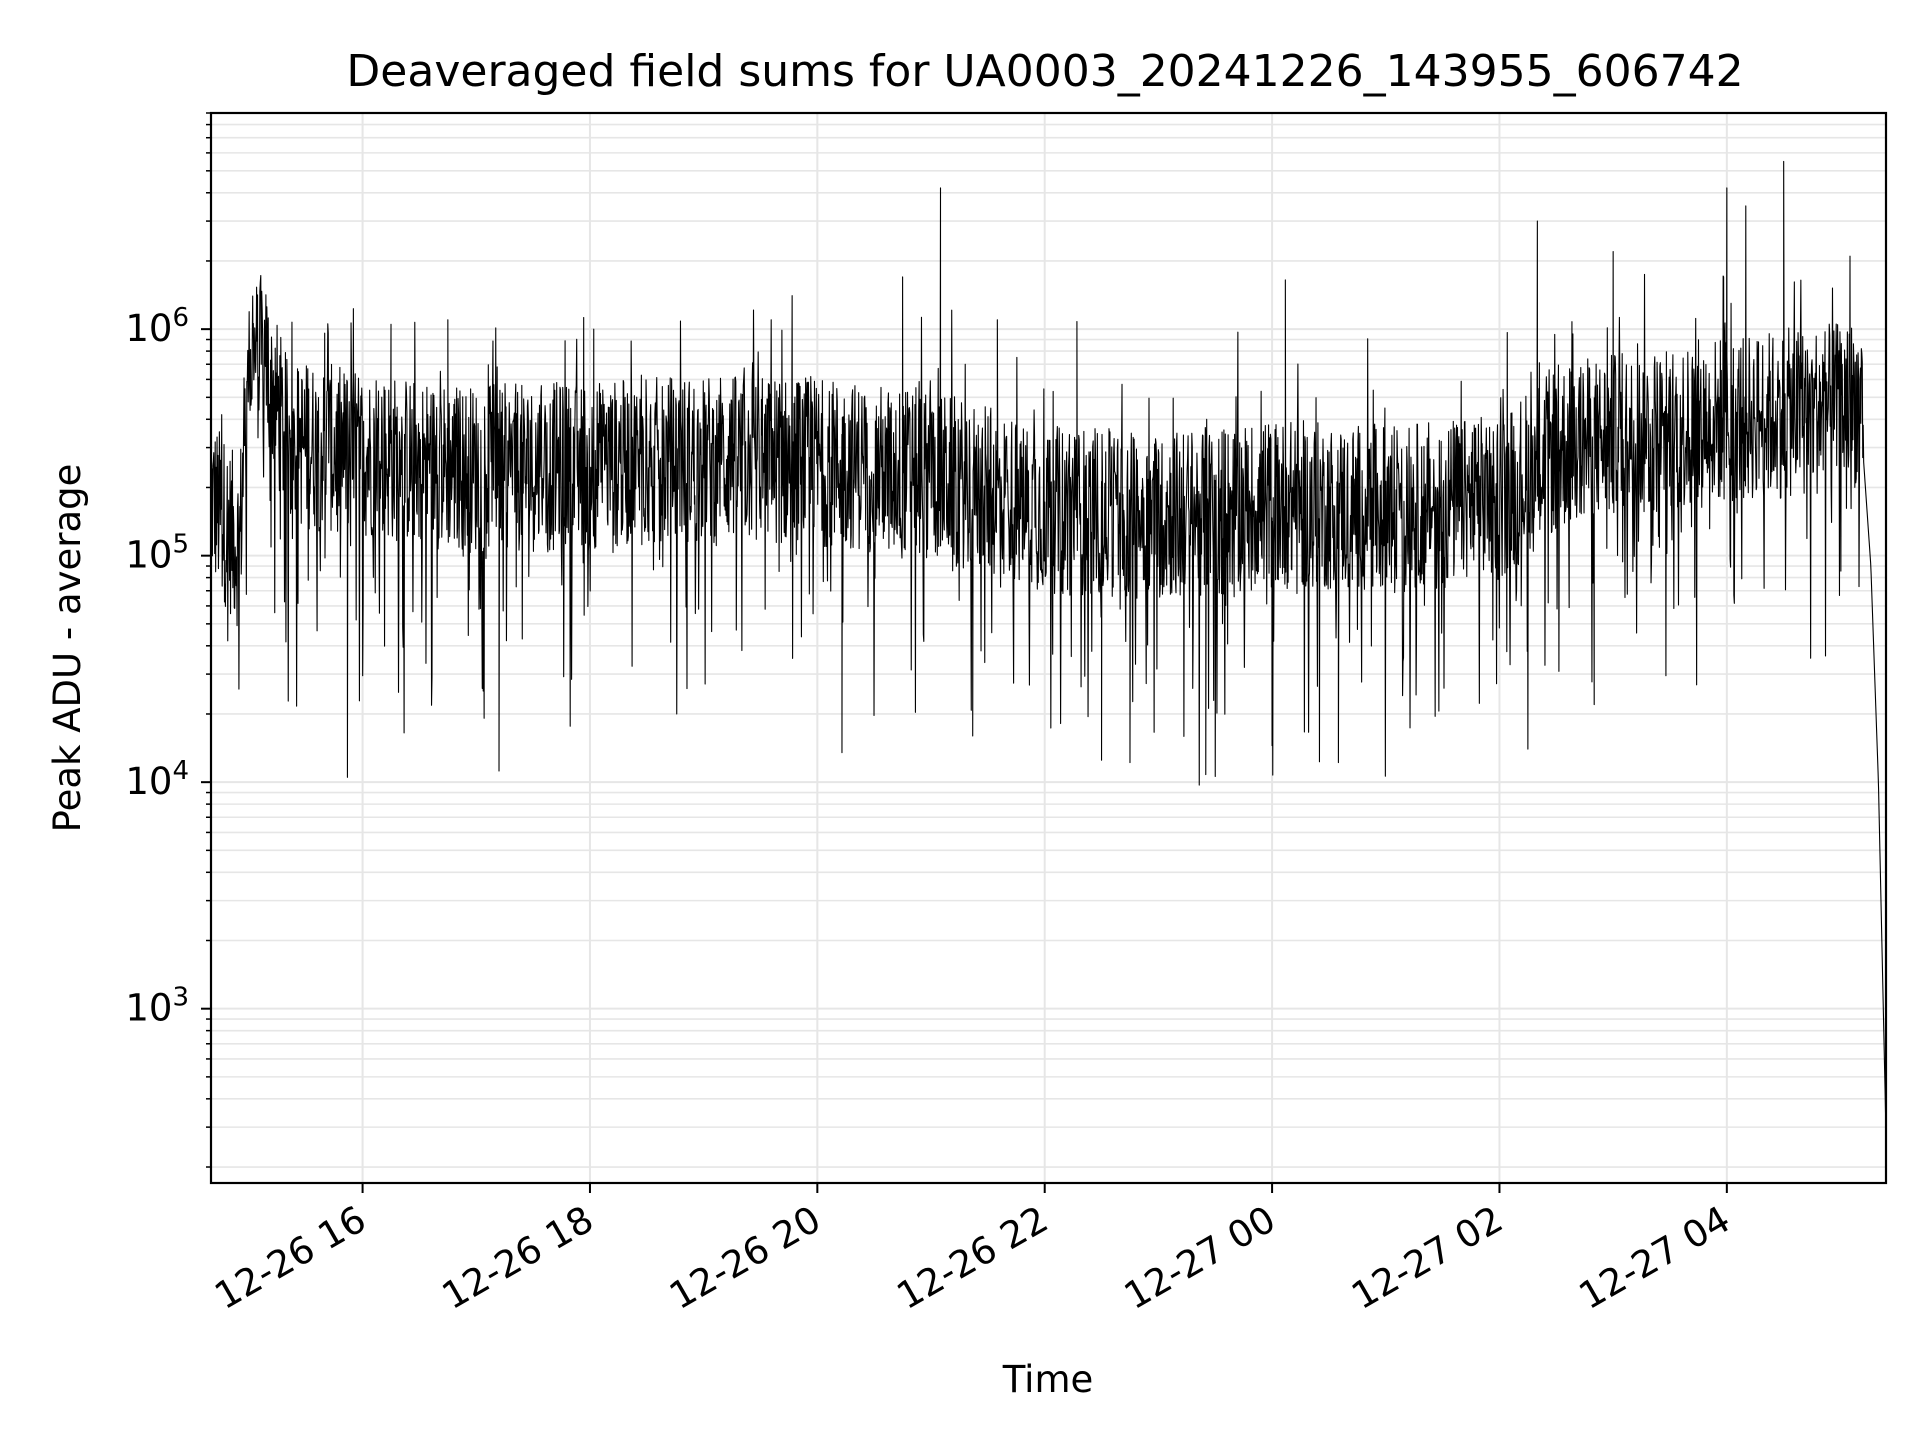 This screenshot has width=1920, height=1440. What do you see at coordinates (157, 326) in the screenshot?
I see `y-tick-label: 106` at bounding box center [157, 326].